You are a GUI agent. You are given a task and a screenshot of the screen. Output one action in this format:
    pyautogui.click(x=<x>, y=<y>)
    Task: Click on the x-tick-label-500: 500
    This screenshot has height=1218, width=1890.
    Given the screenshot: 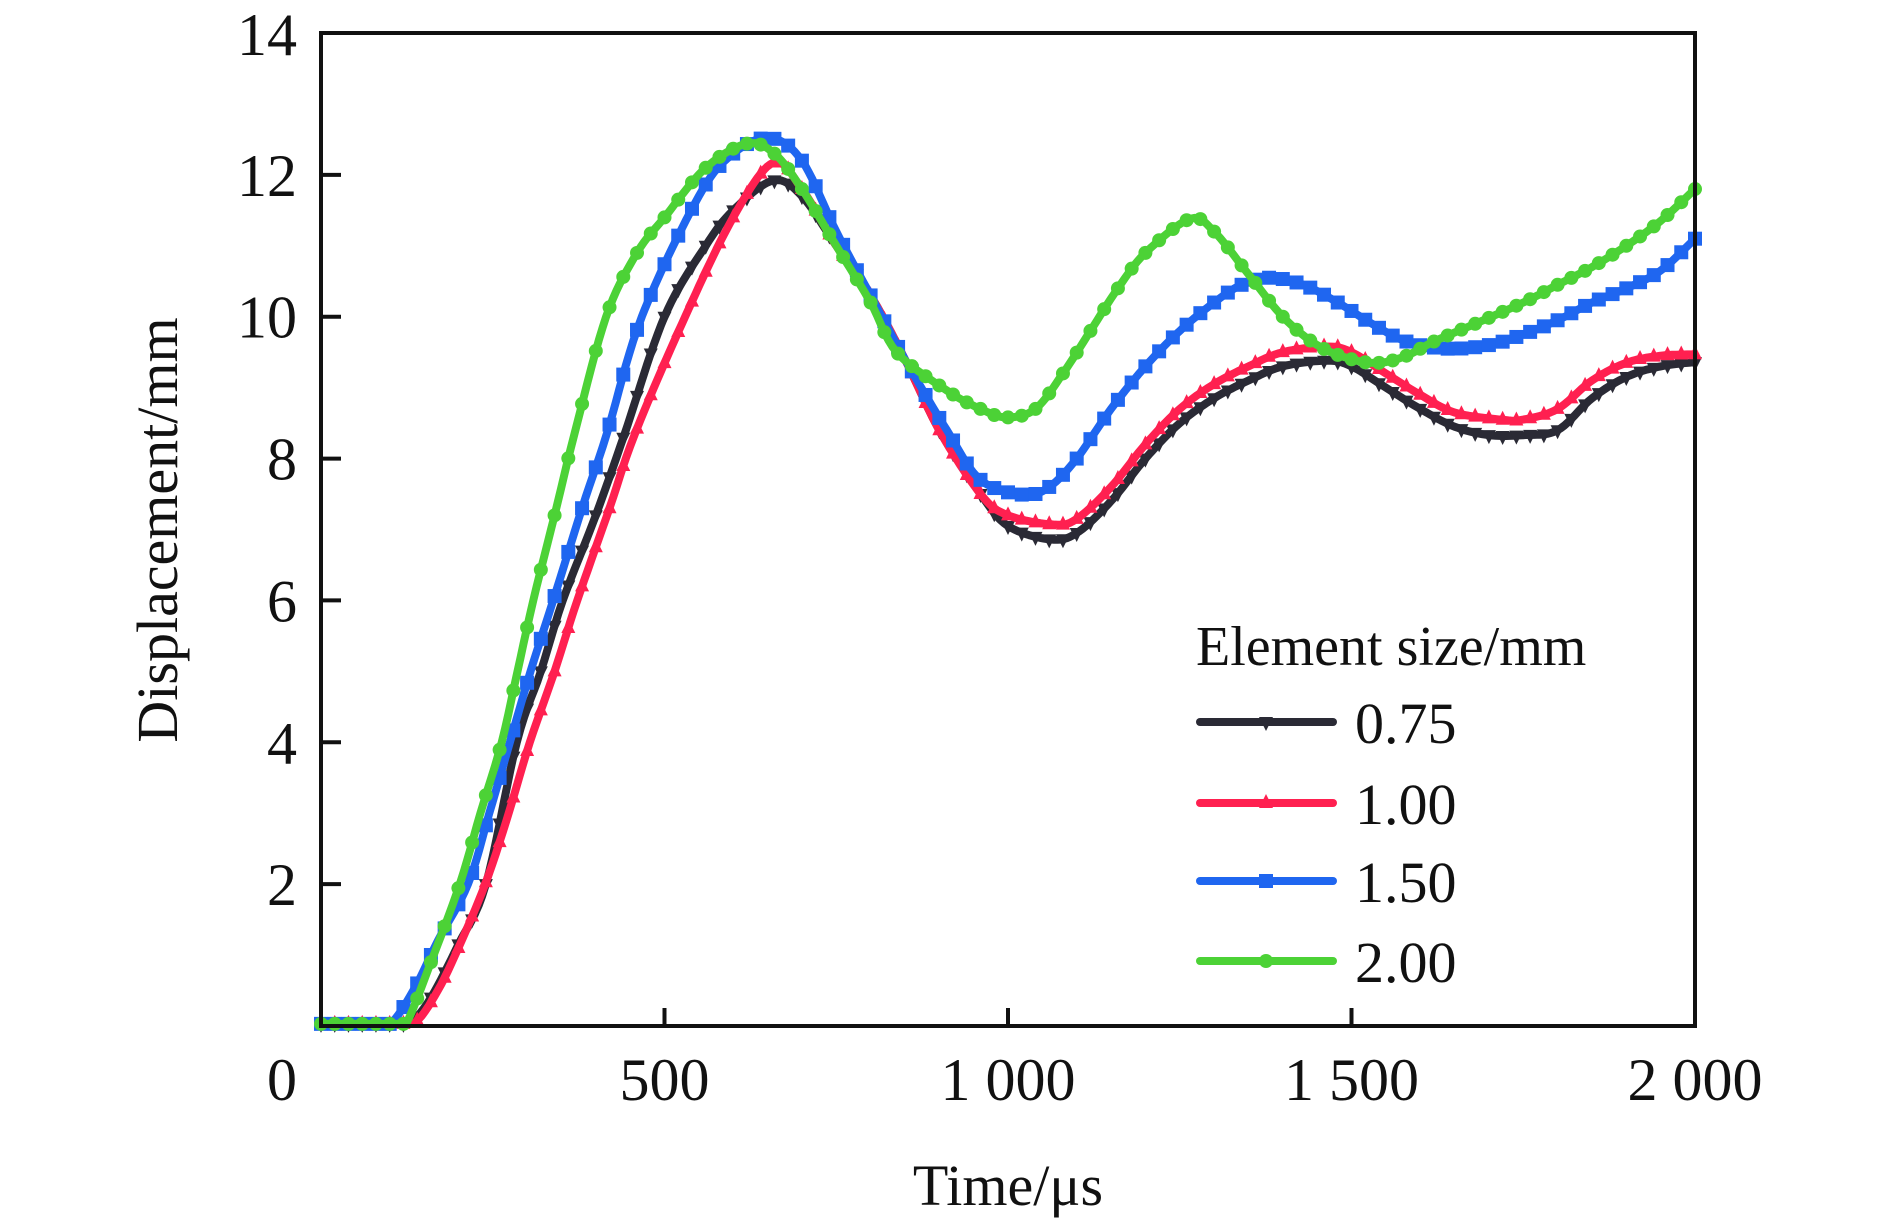 What is the action you would take?
    pyautogui.click(x=665, y=1080)
    